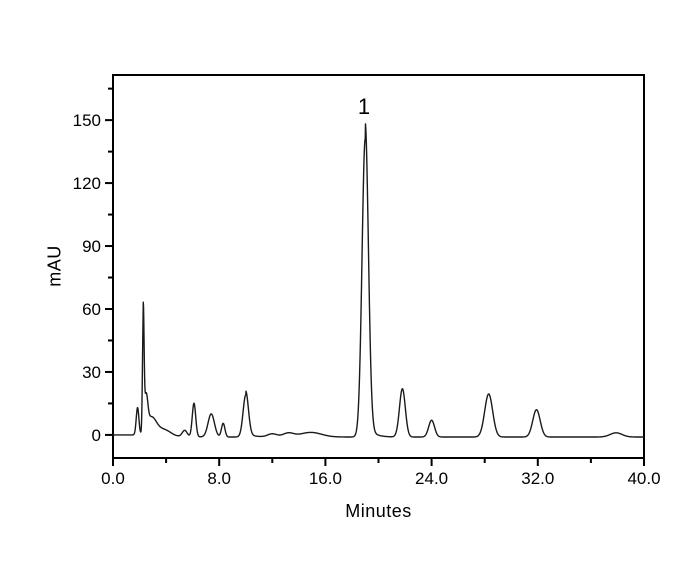  What do you see at coordinates (643, 478) in the screenshot?
I see `x-tick-label: 40.0` at bounding box center [643, 478].